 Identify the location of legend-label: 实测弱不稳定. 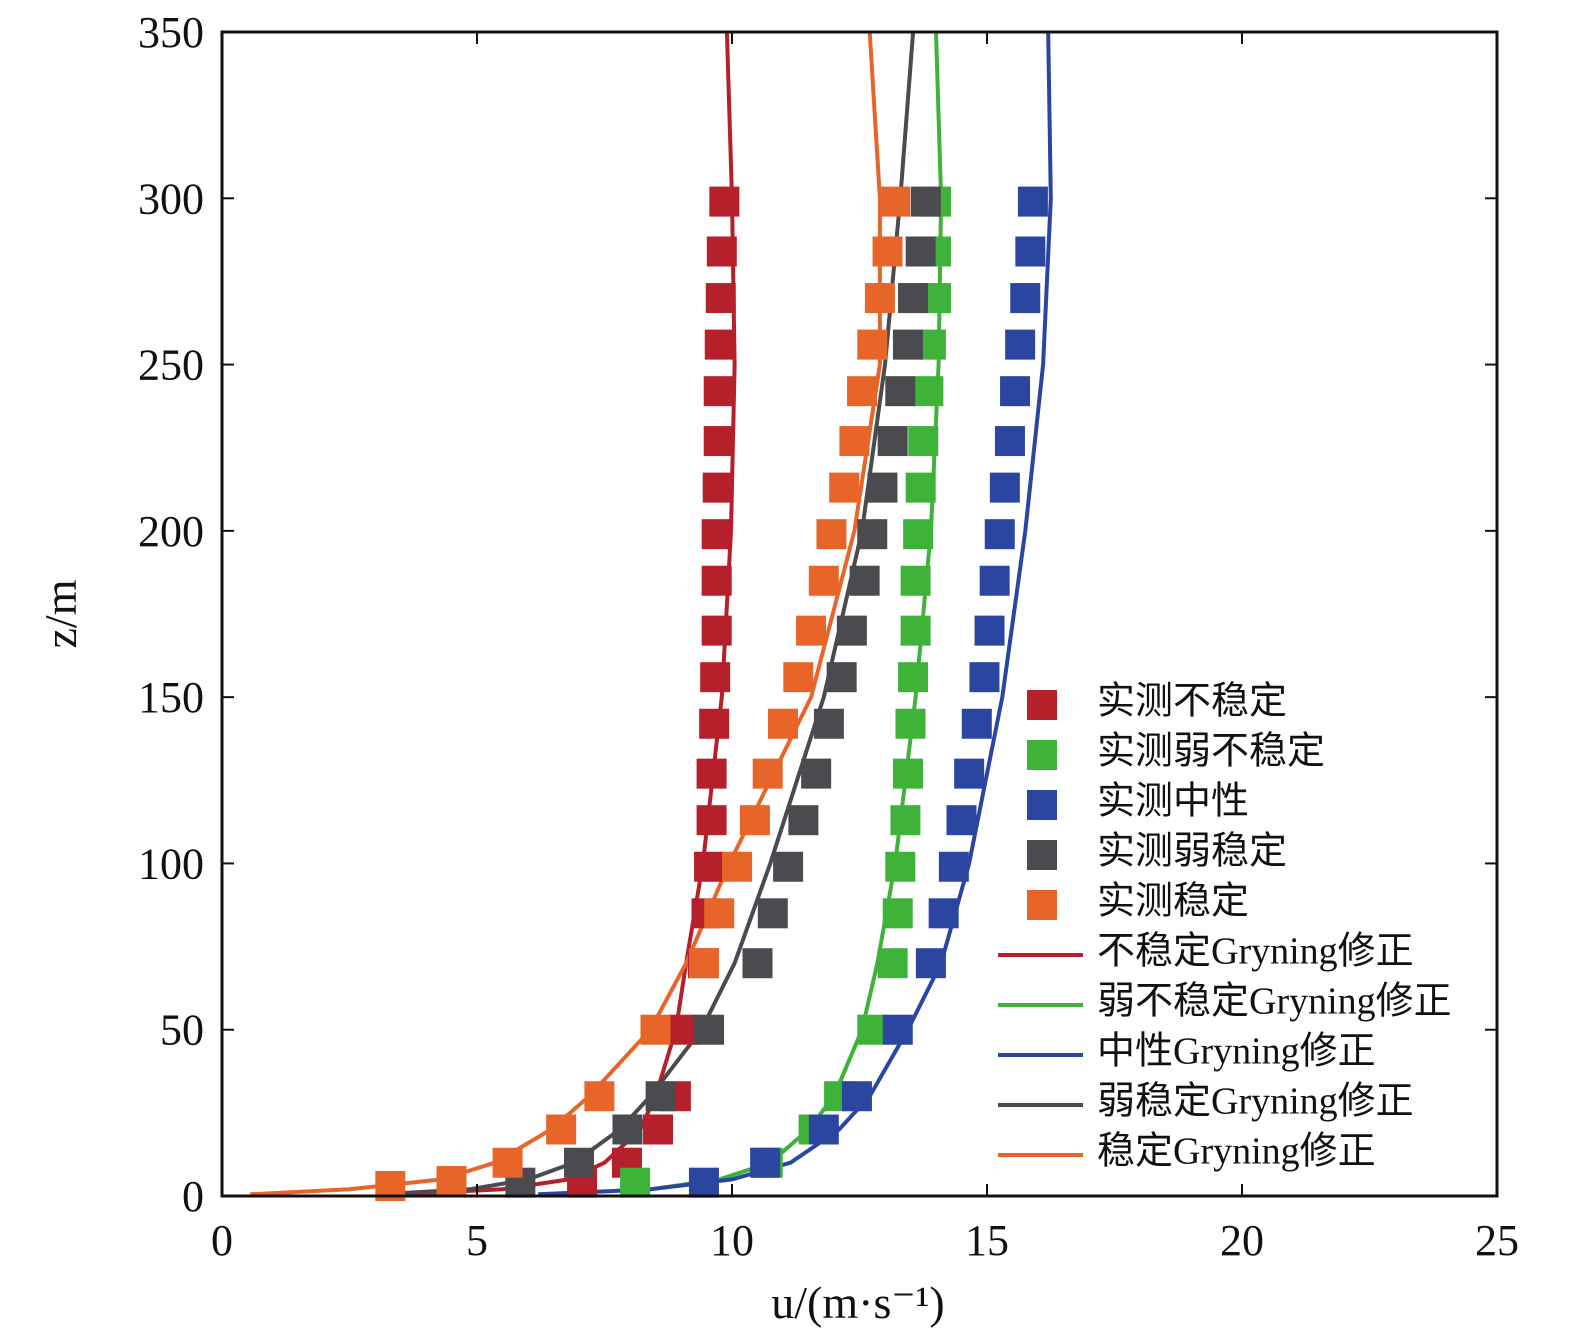
(1211, 752).